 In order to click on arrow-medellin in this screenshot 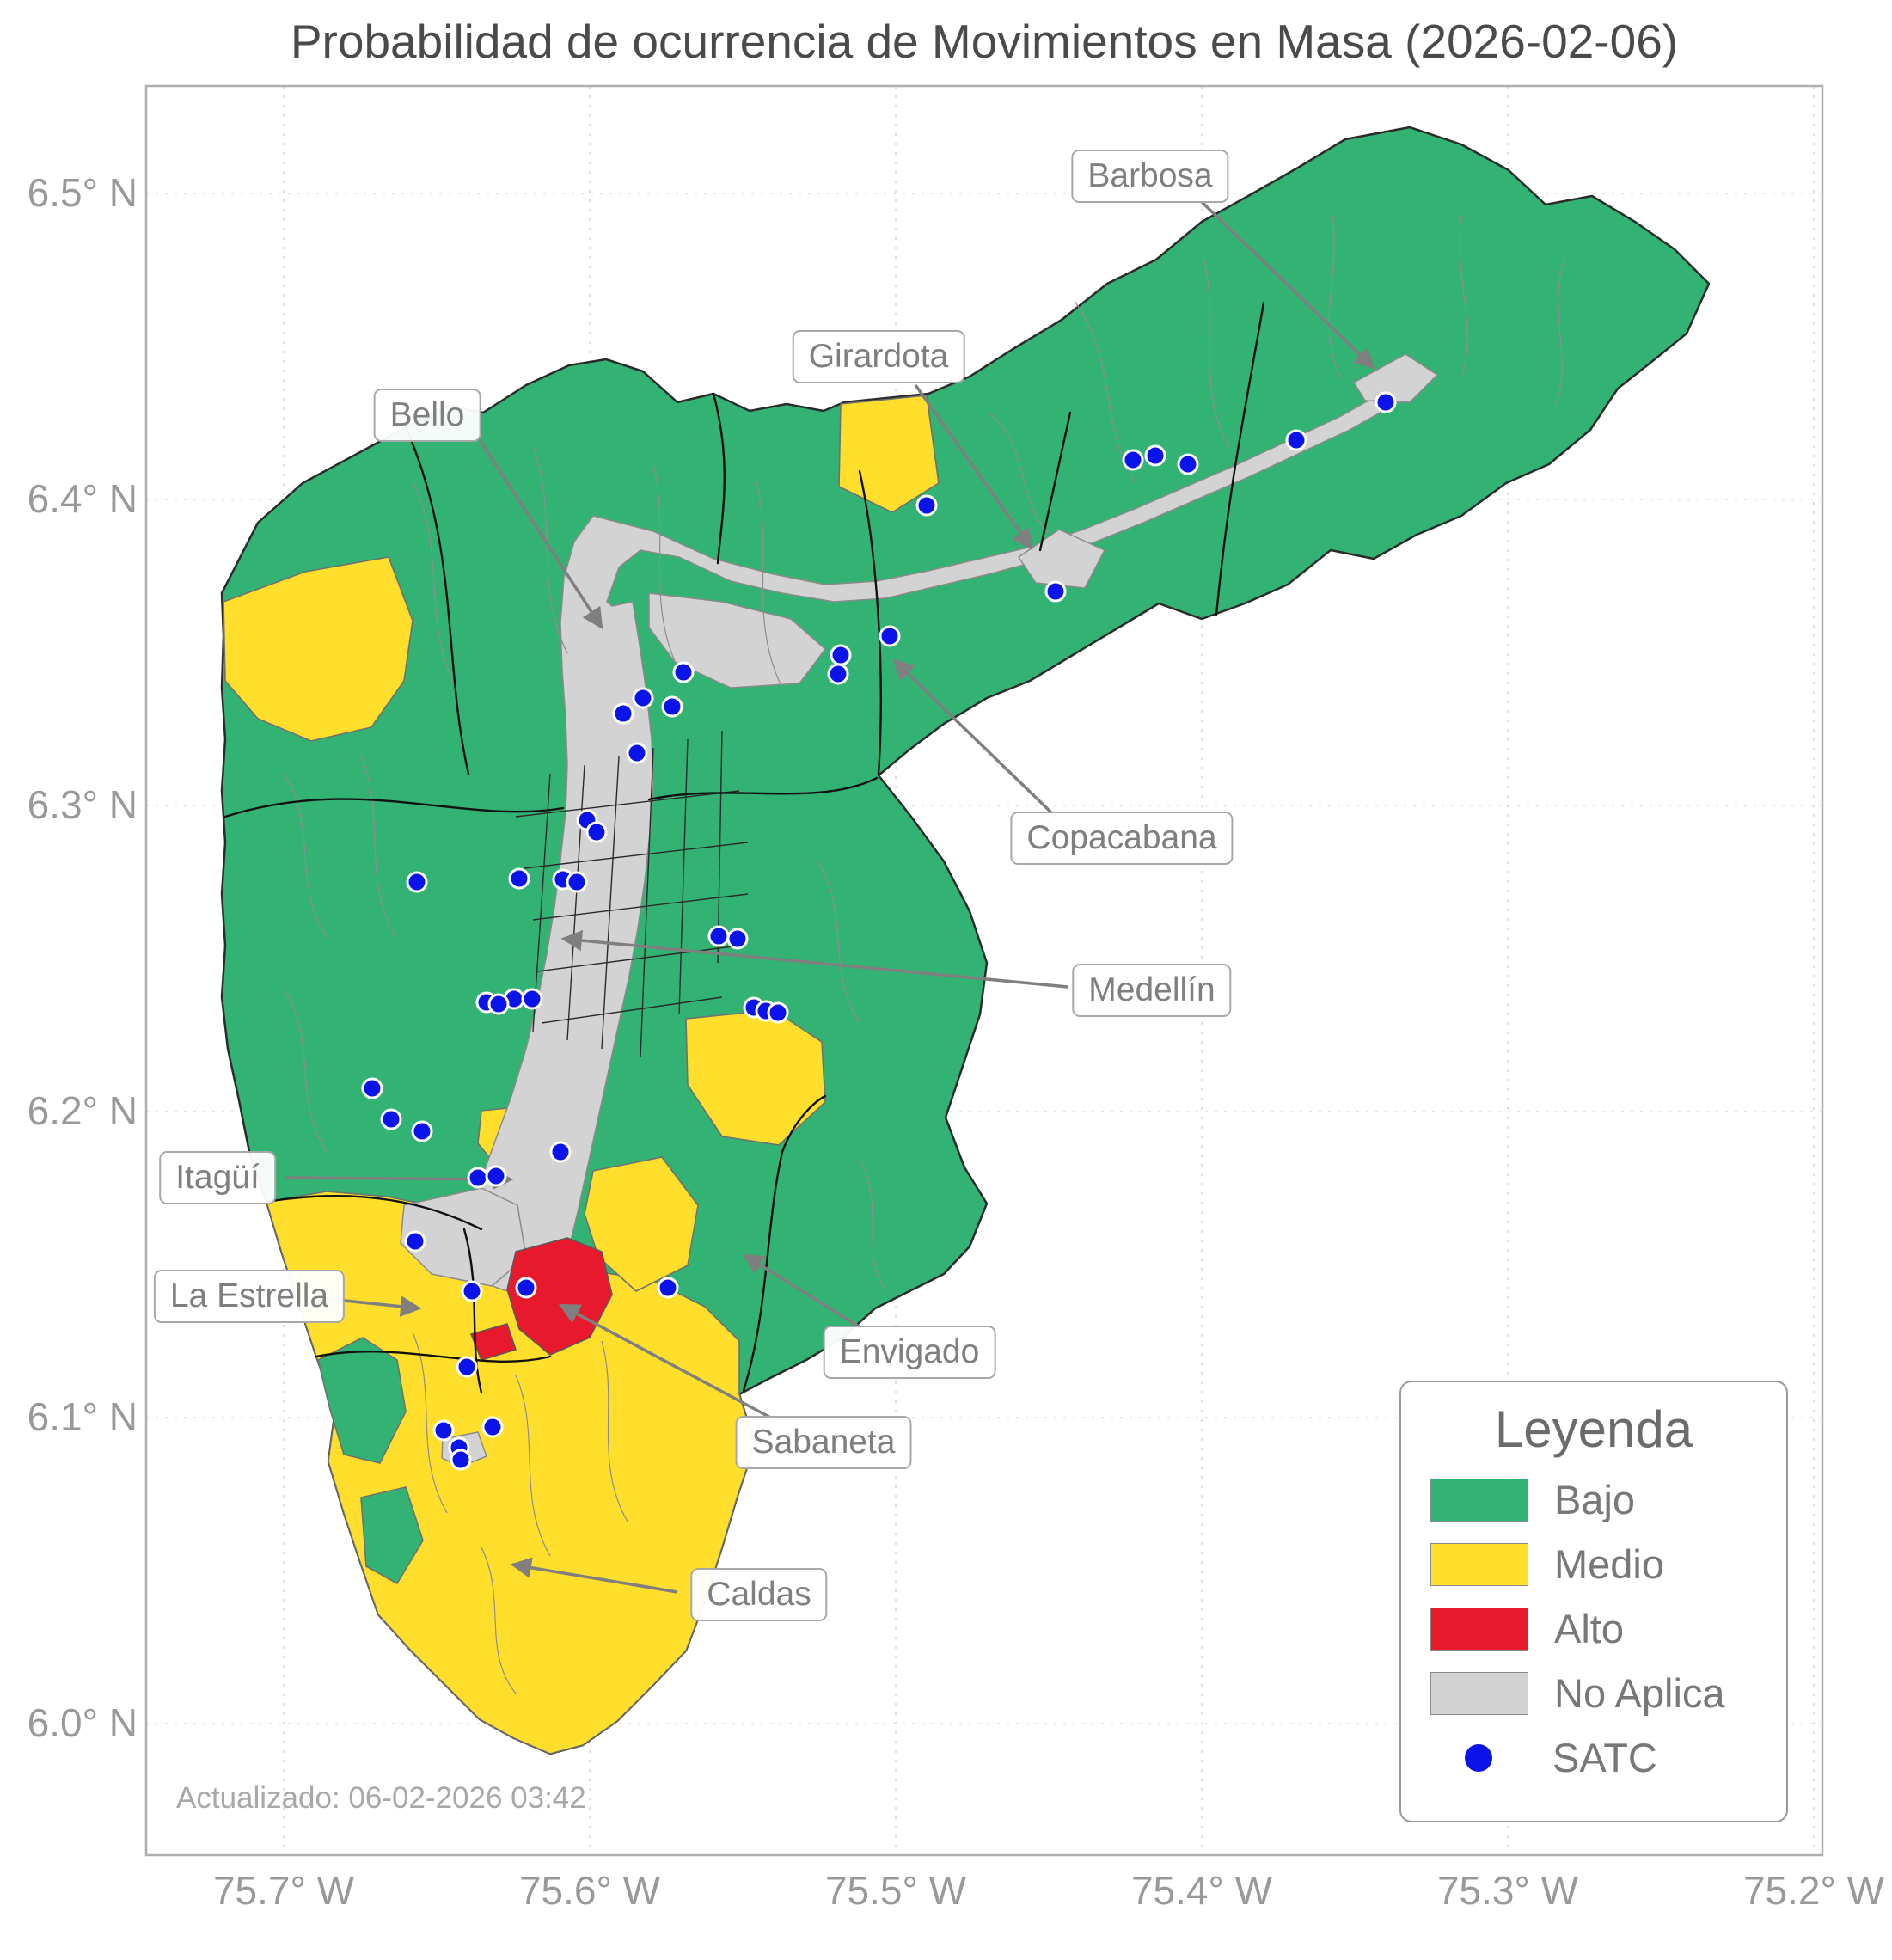, I will do `click(814, 959)`.